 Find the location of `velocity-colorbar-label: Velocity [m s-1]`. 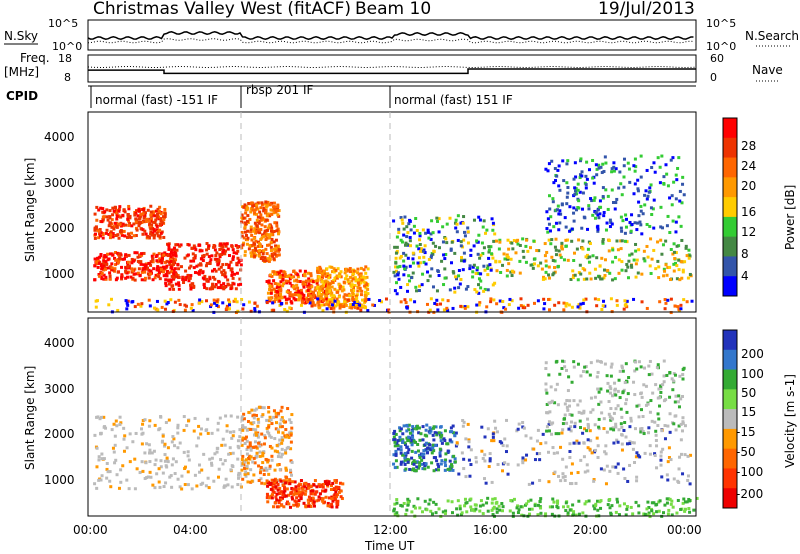

velocity-colorbar-label: Velocity [m s-1] is located at coordinates (790, 421).